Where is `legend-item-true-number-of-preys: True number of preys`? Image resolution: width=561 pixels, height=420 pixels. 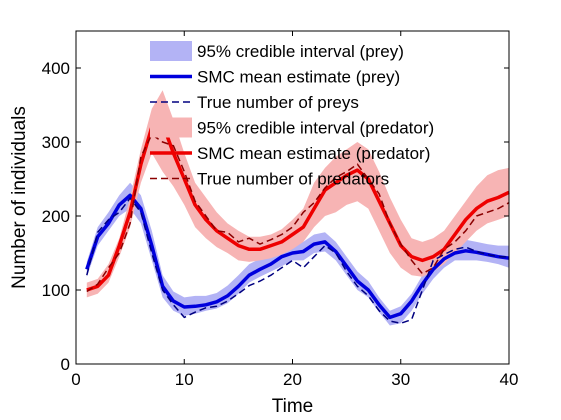
legend-item-true-number-of-preys: True number of preys is located at coordinates (254, 102).